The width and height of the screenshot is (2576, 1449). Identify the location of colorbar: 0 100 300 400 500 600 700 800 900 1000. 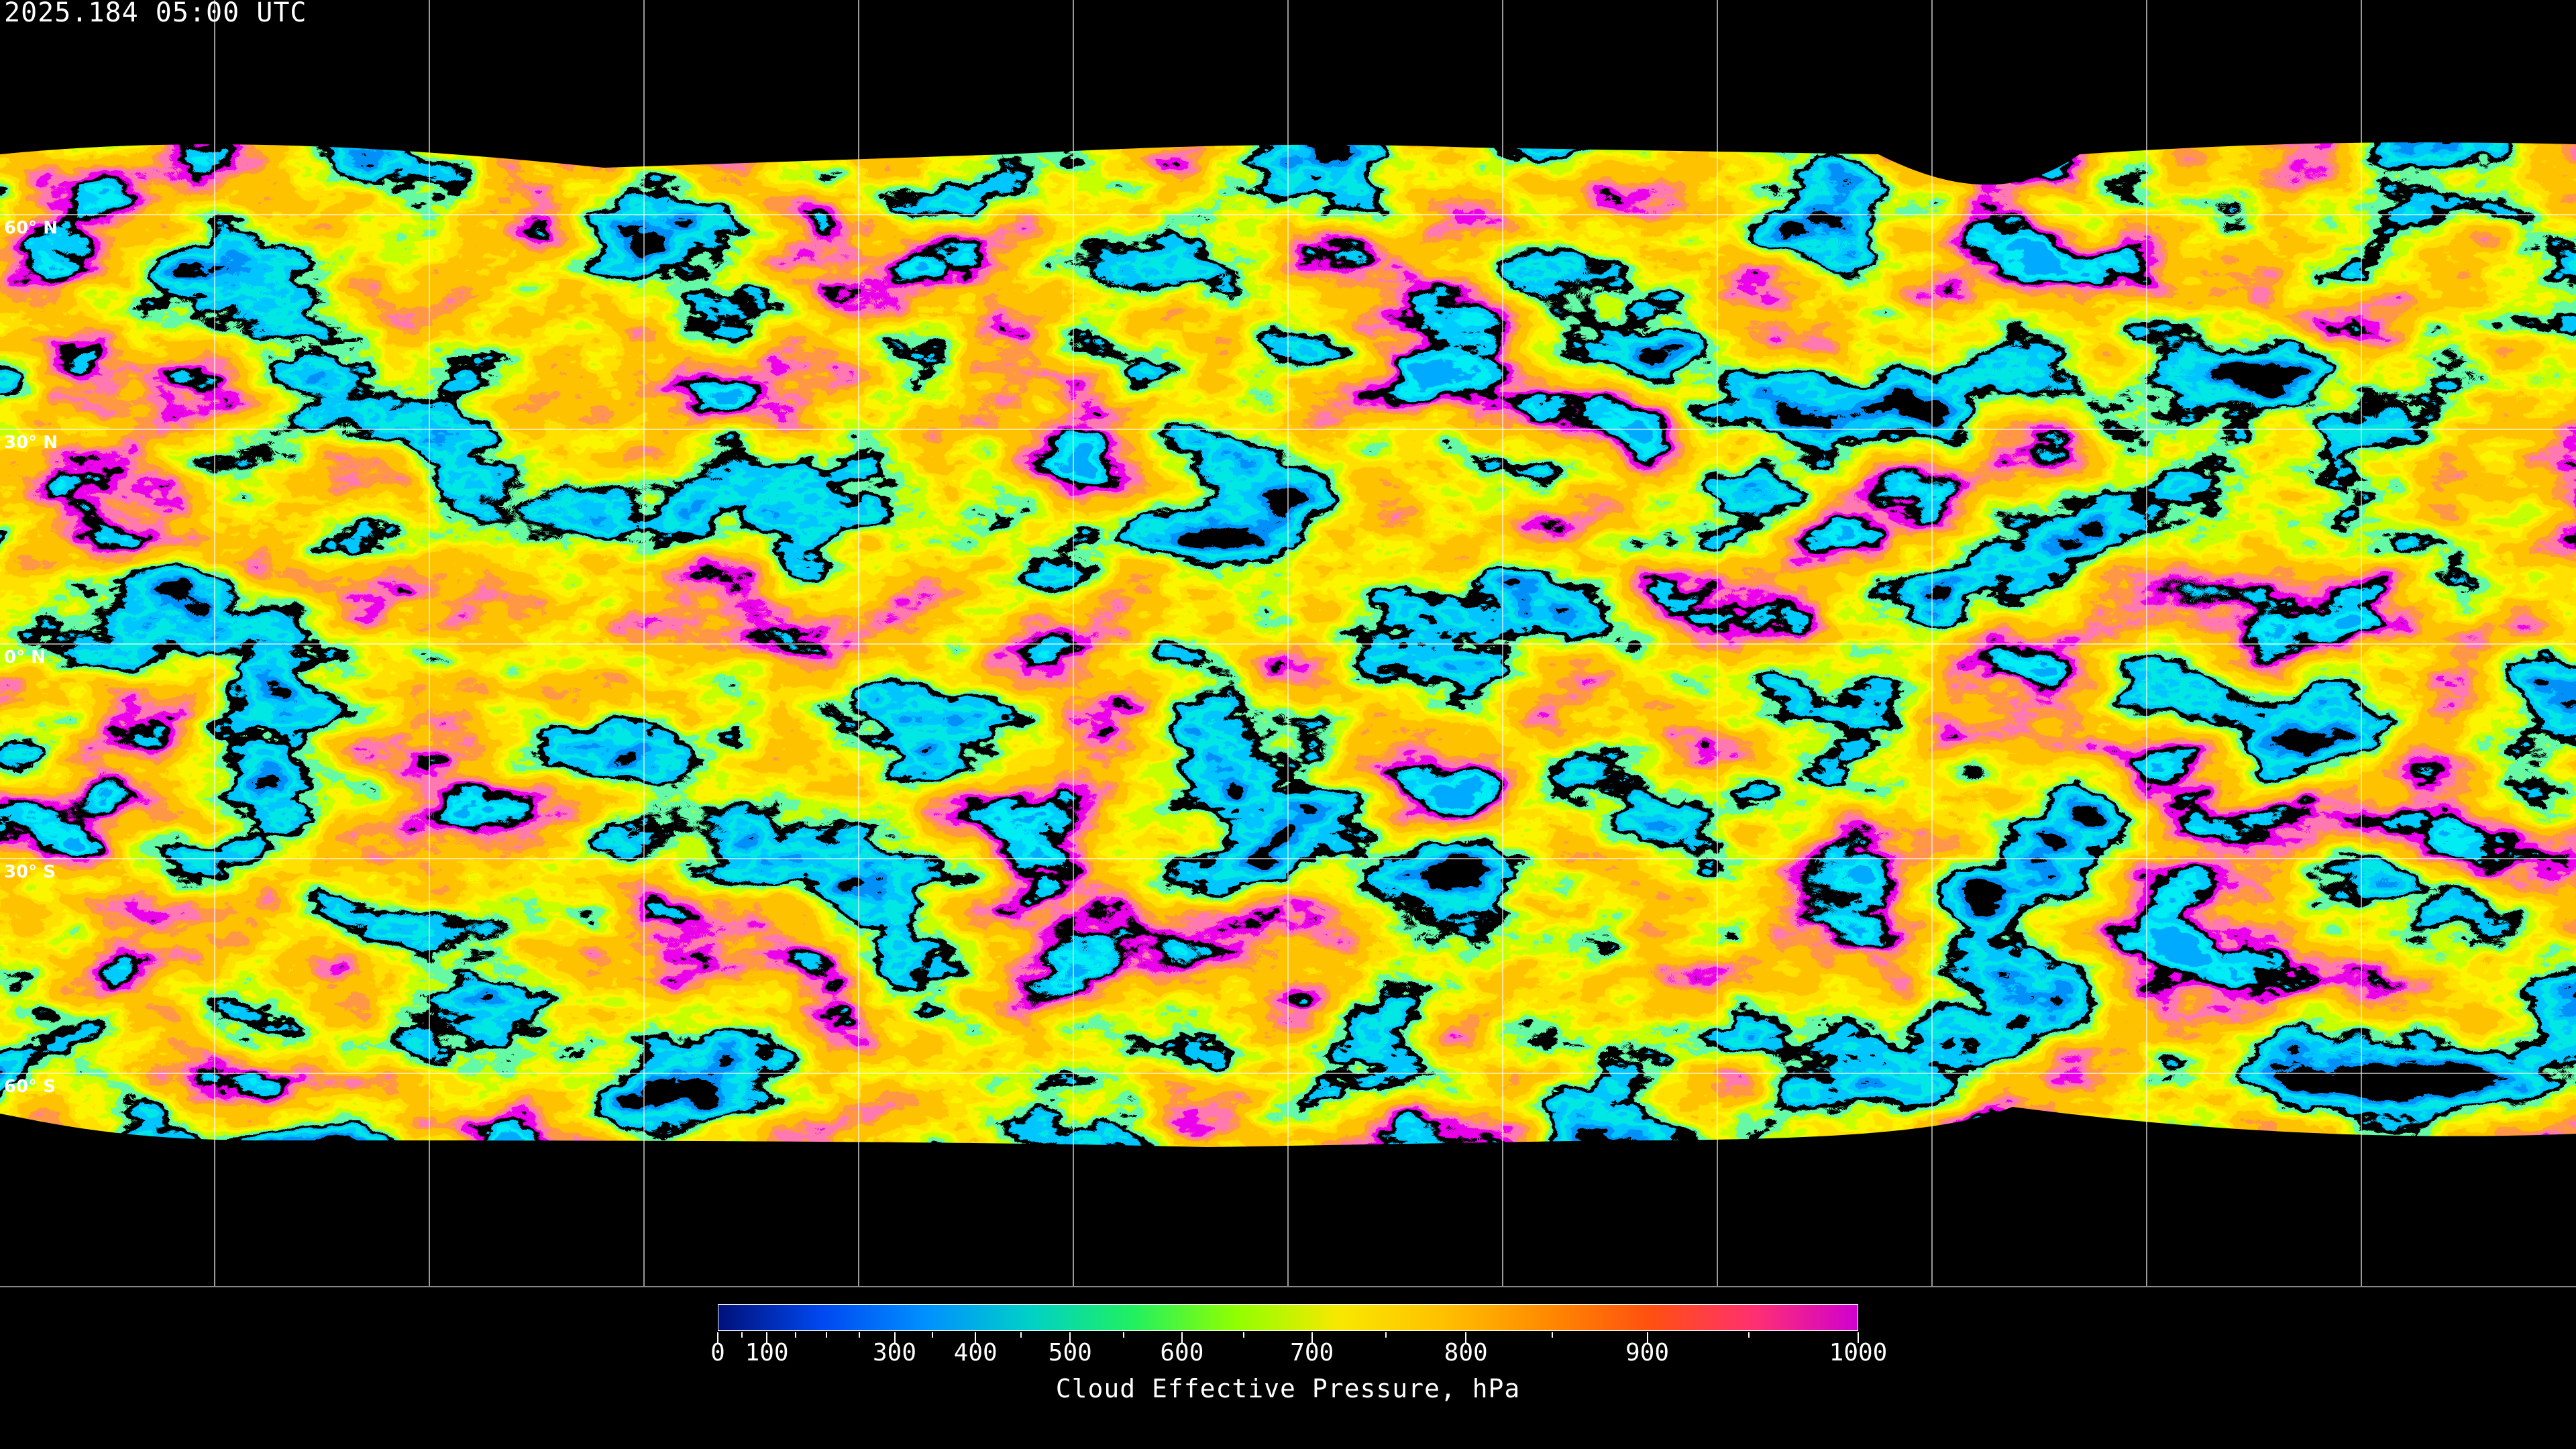
(1298, 1335).